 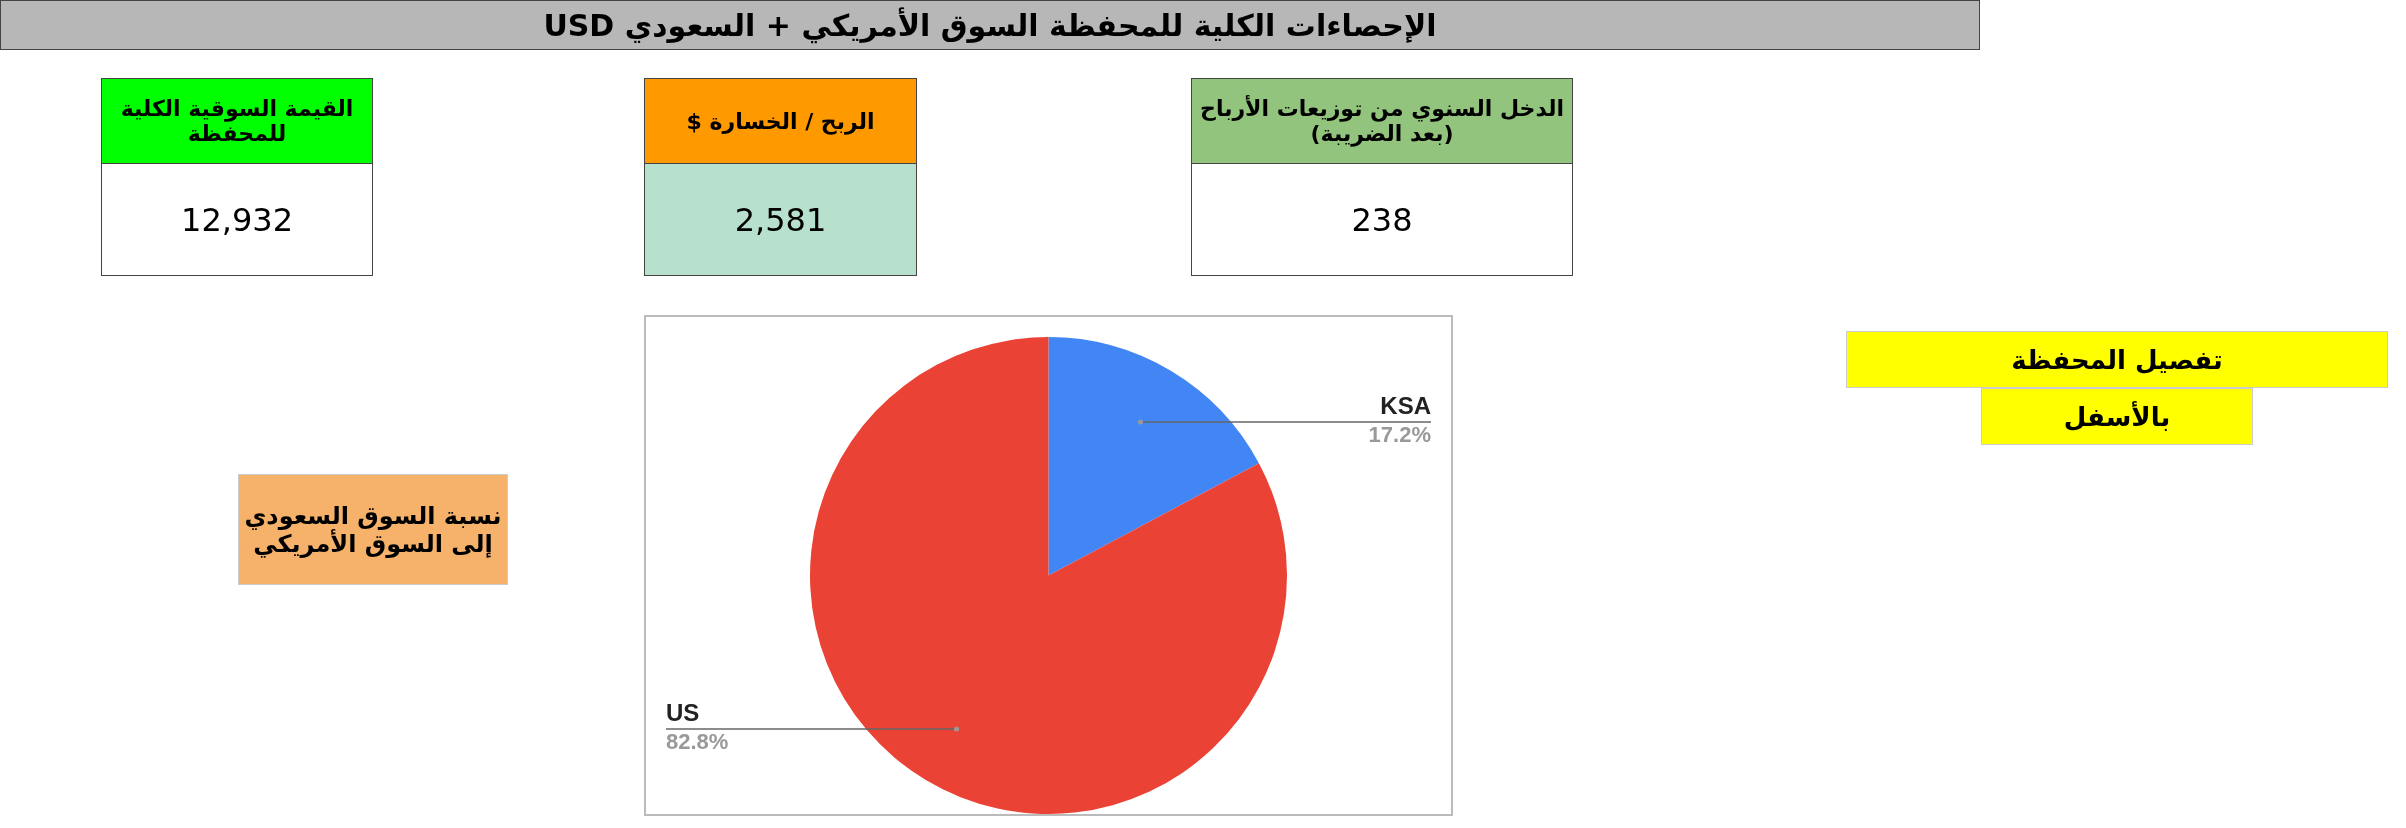 I want to click on text: نسبة السوق السعودي إلى السوق الأمريكي, so click(x=373, y=529).